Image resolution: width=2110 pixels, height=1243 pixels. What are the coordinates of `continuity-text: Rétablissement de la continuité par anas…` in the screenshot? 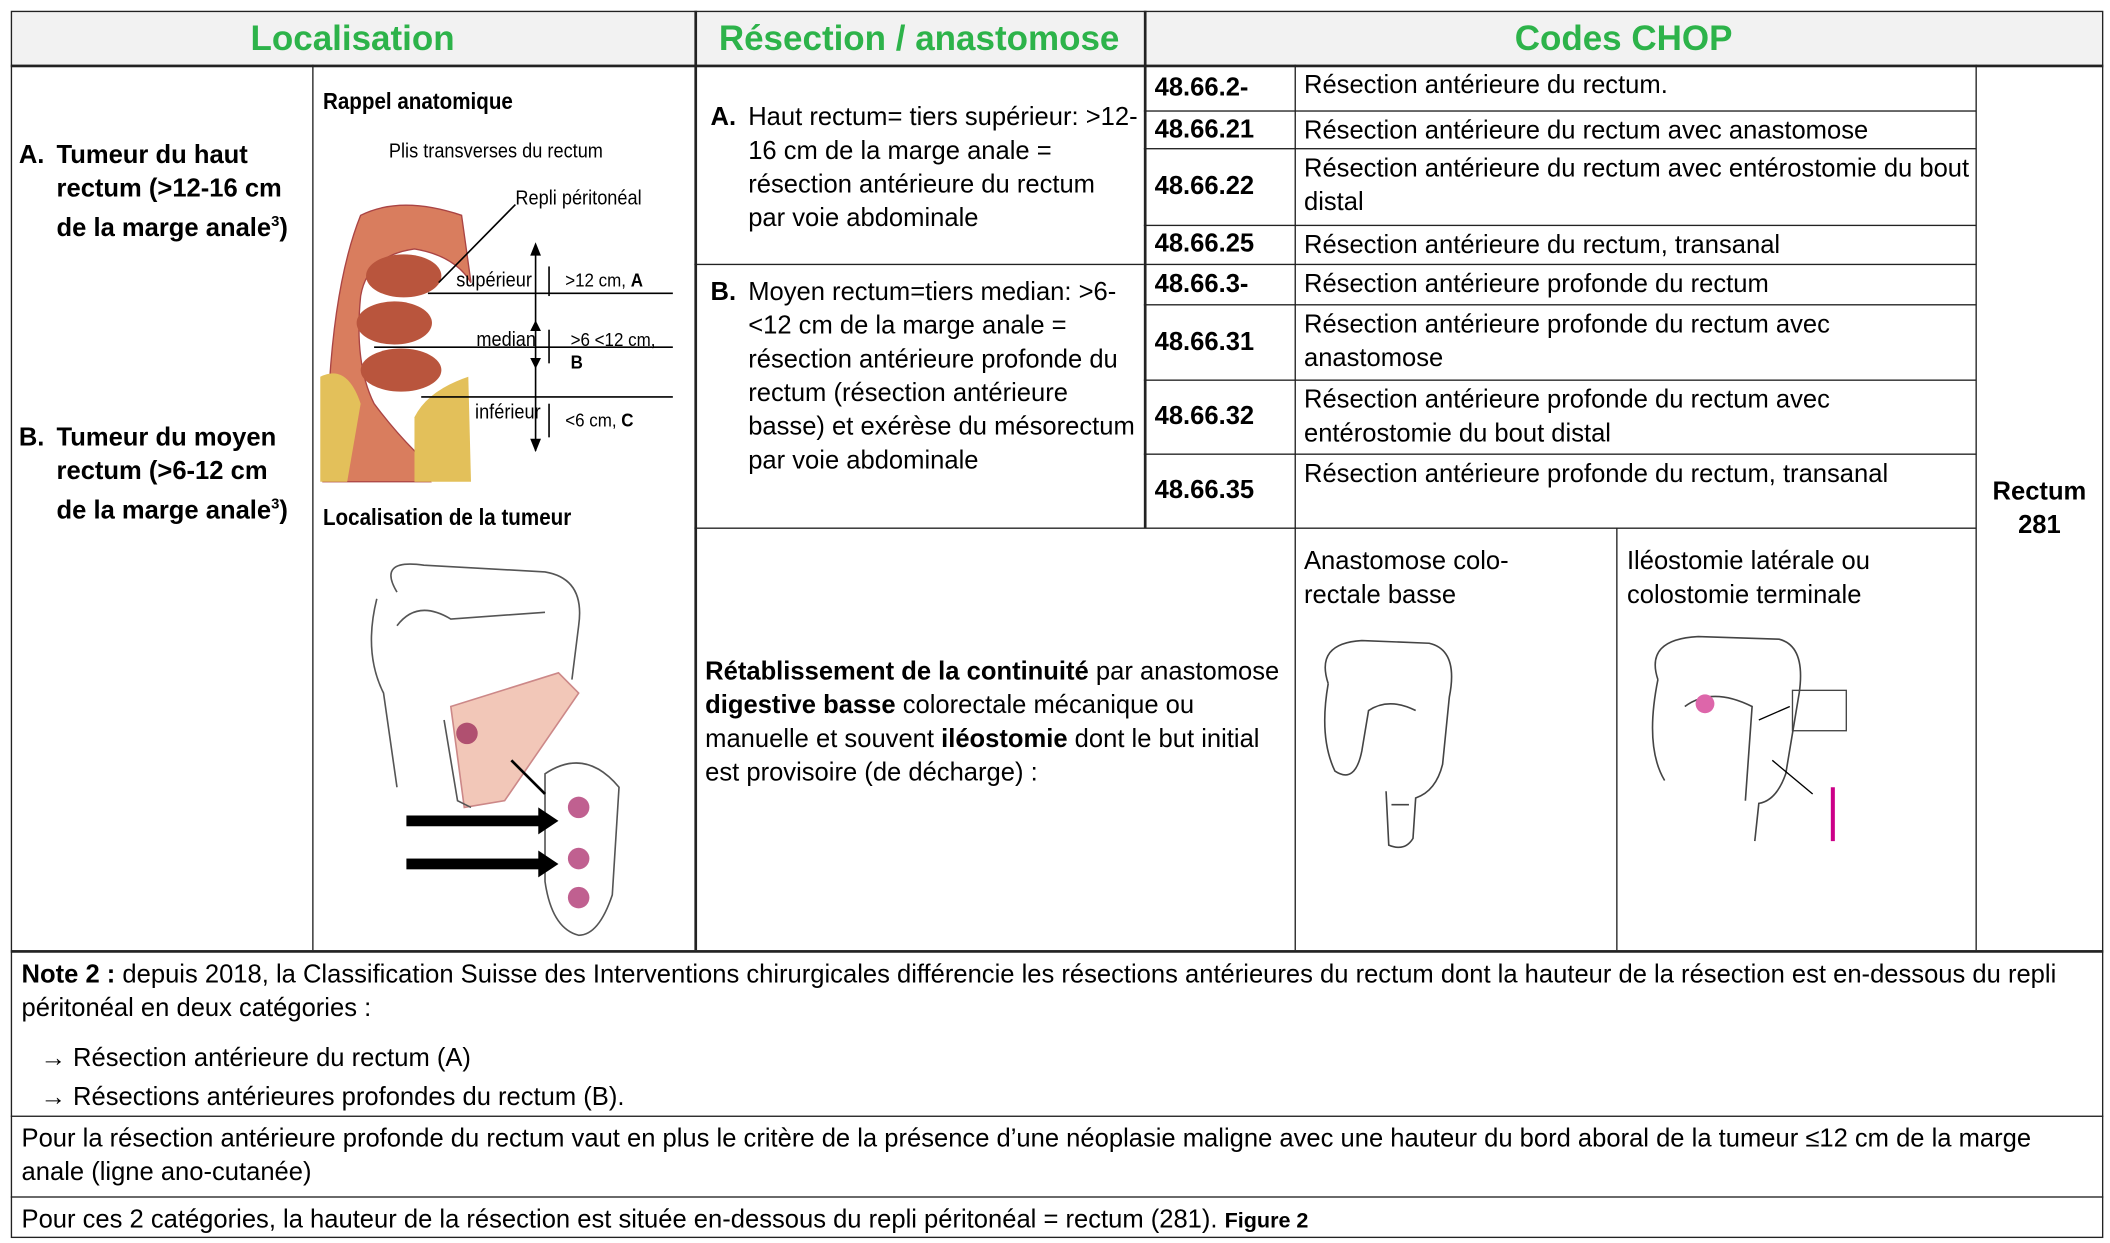 It's located at (994, 722).